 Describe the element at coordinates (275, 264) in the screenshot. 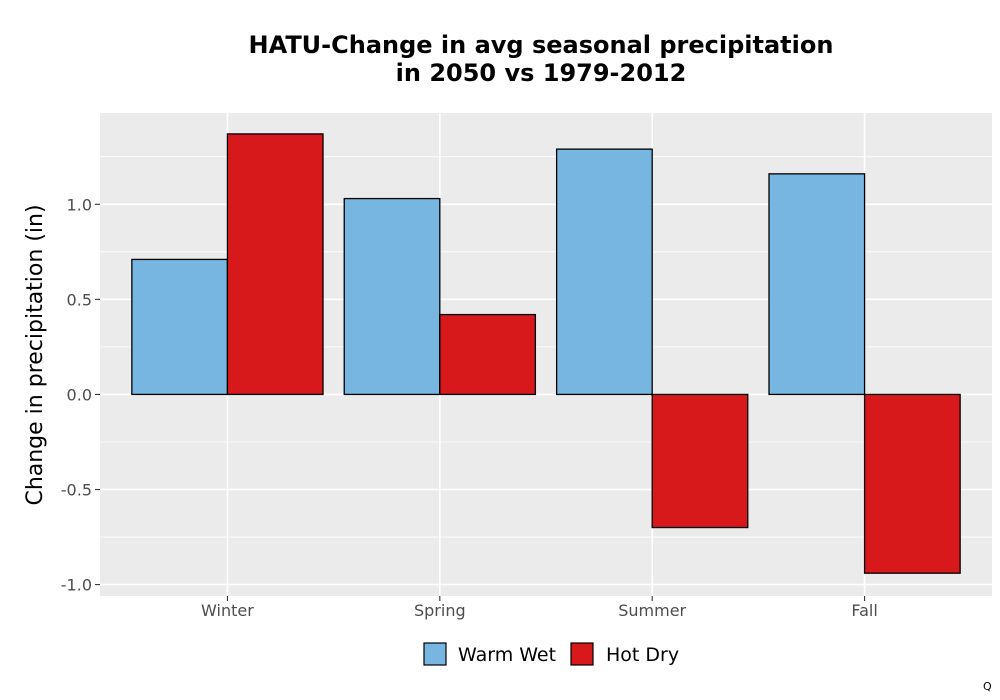

I see `bar-hot-dry-winter` at that location.